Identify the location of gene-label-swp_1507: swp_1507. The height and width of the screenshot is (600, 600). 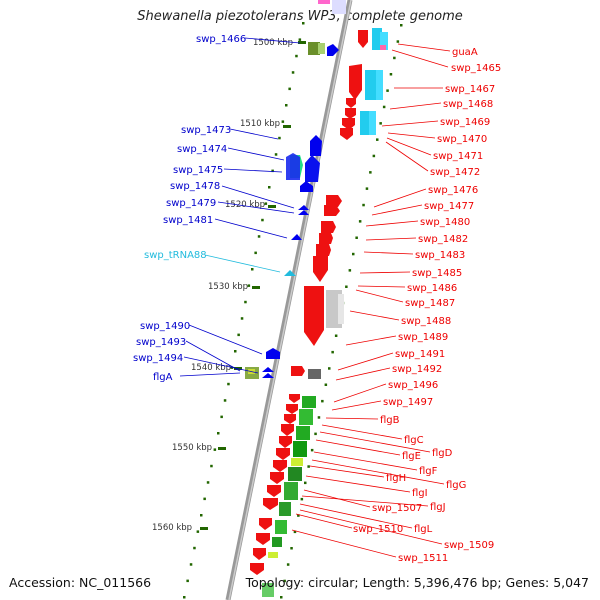
(362, 501).